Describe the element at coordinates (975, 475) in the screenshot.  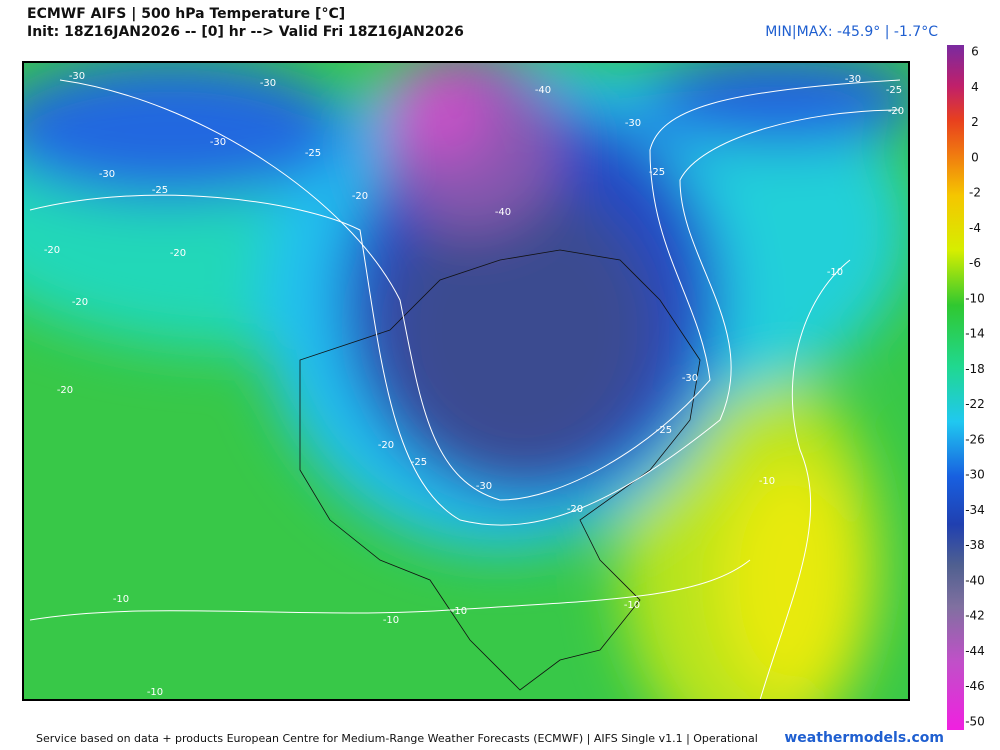
I see `colorbar-tick-label: -30` at that location.